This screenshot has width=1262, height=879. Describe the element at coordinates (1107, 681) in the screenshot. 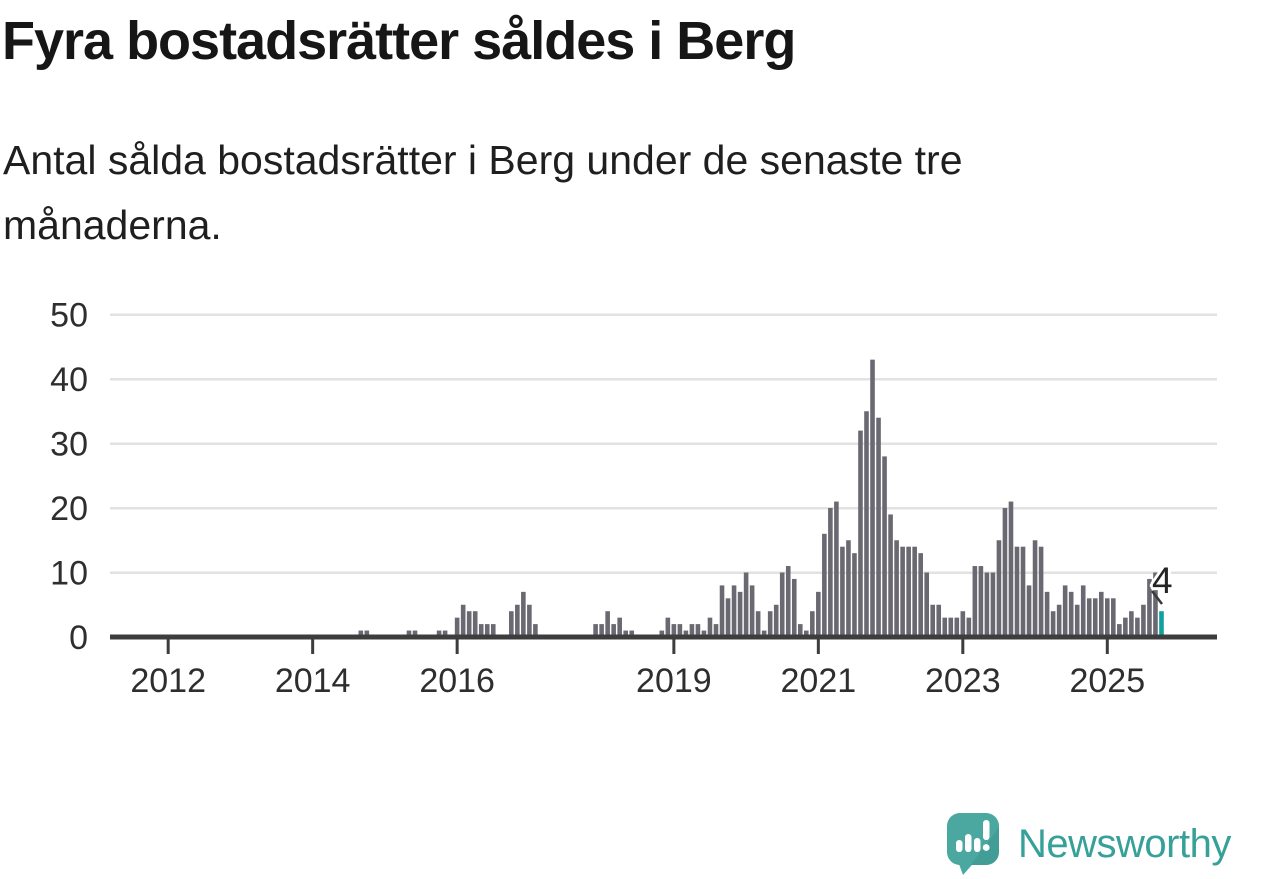

I see `x-tick-label: 2025` at that location.